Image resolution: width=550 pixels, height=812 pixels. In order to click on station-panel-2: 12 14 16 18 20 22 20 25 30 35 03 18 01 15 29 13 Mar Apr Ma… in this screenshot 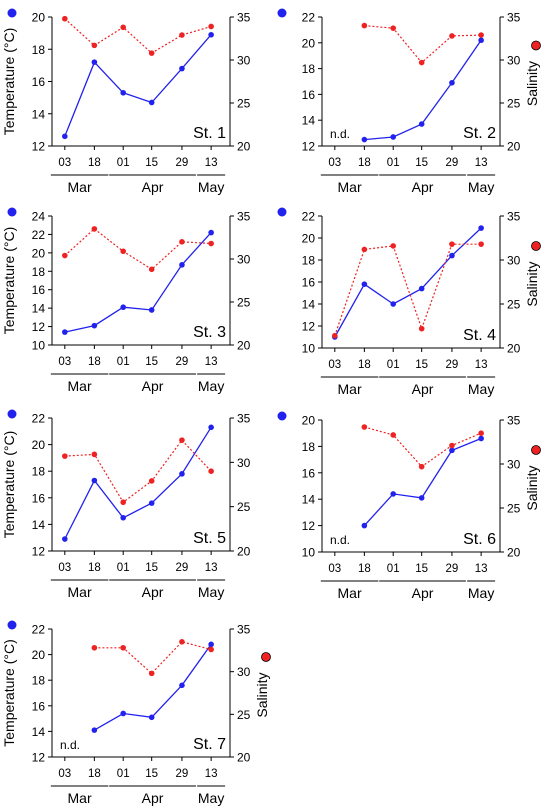, I will do `click(409, 101)`.